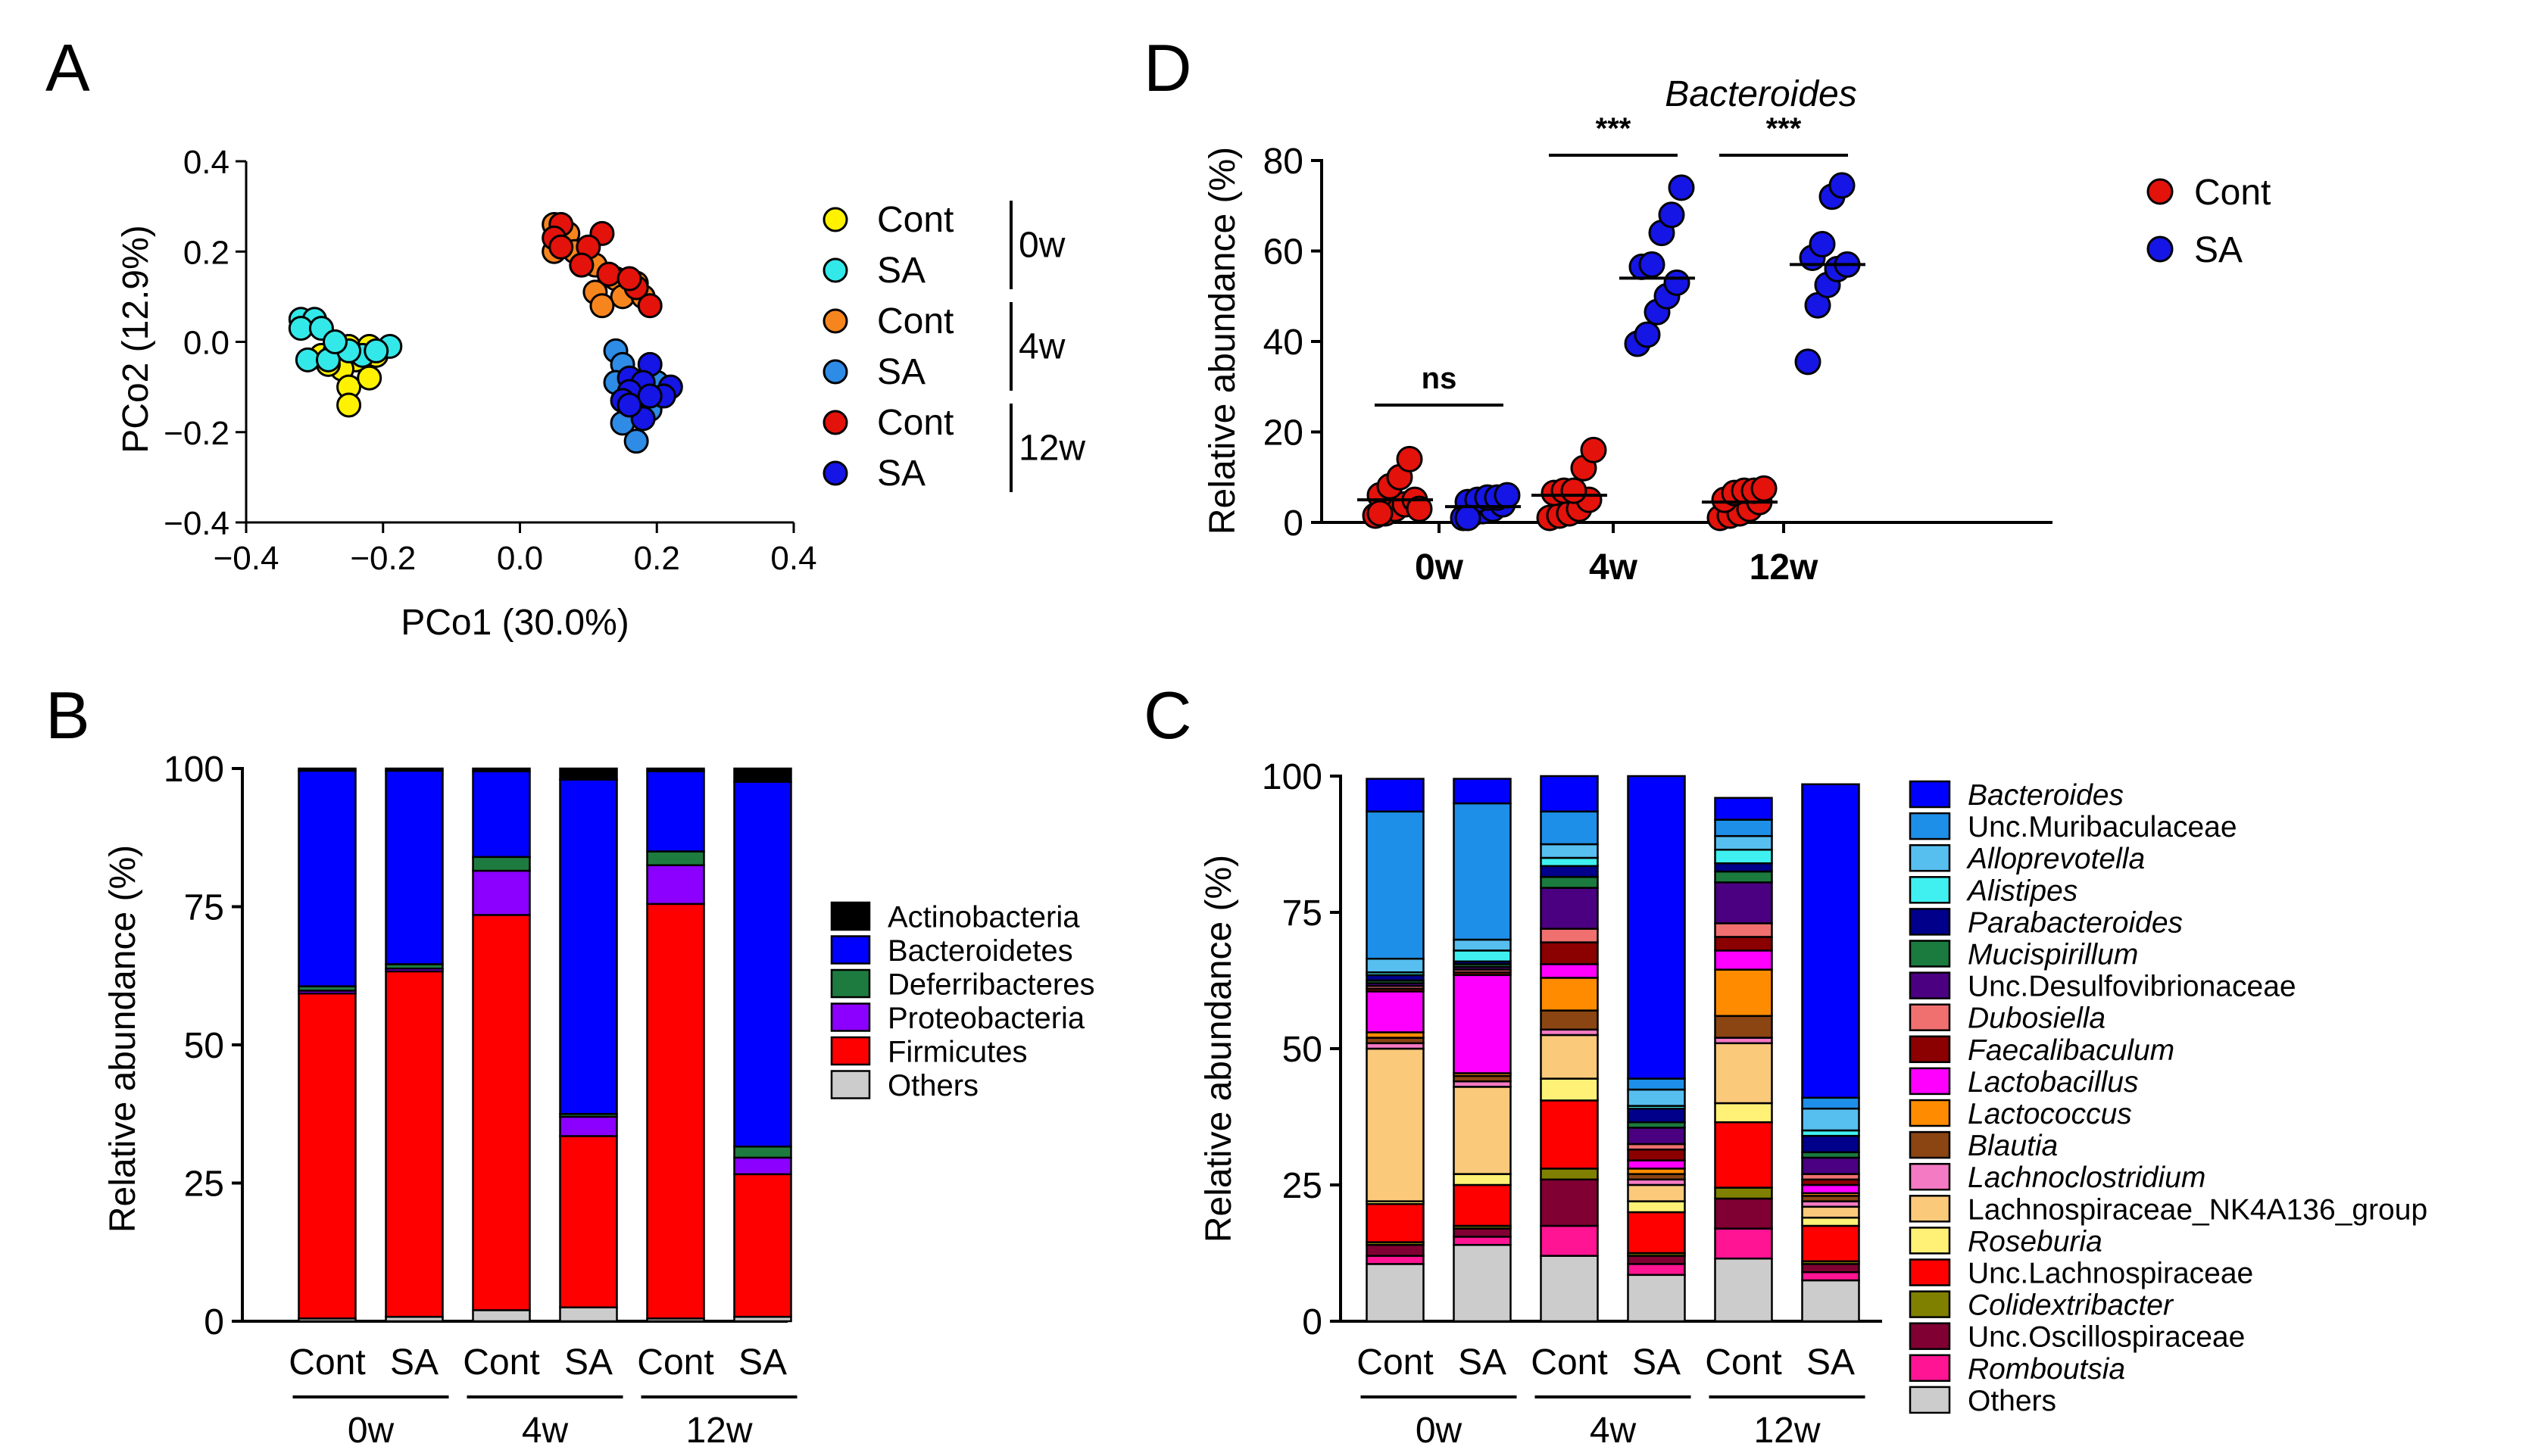  I want to click on significance-label: ns, so click(1440, 378).